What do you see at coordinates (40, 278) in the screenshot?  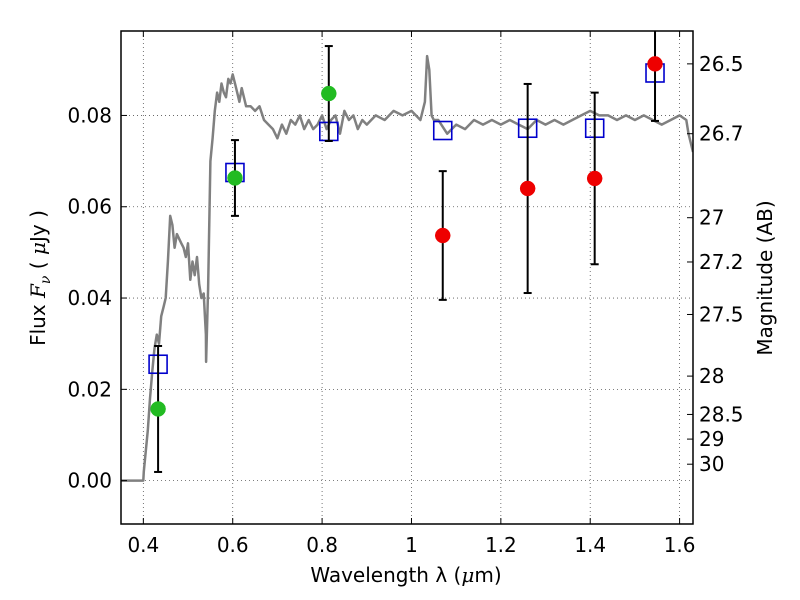 I see `y-axis-label: Flux Fν ( μJy )` at bounding box center [40, 278].